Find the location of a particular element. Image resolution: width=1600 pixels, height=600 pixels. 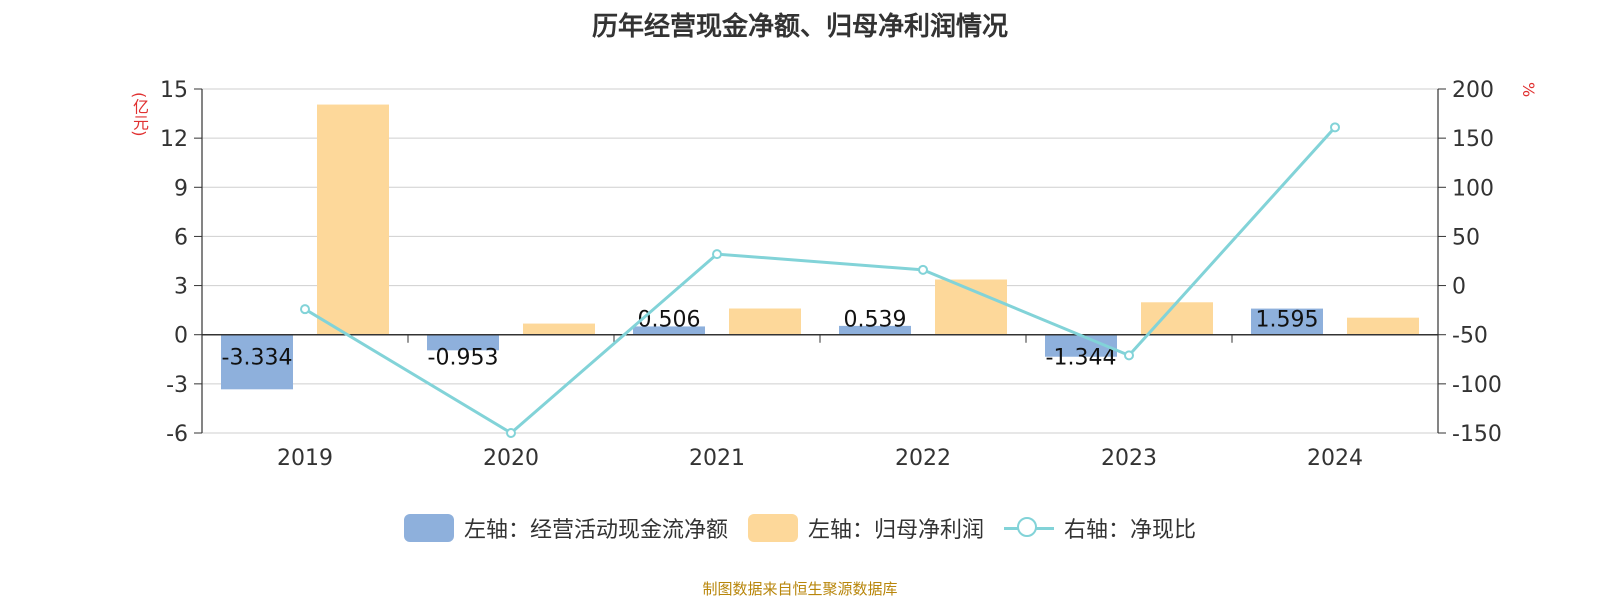

right-axis-tick-label: 0 is located at coordinates (1459, 287).